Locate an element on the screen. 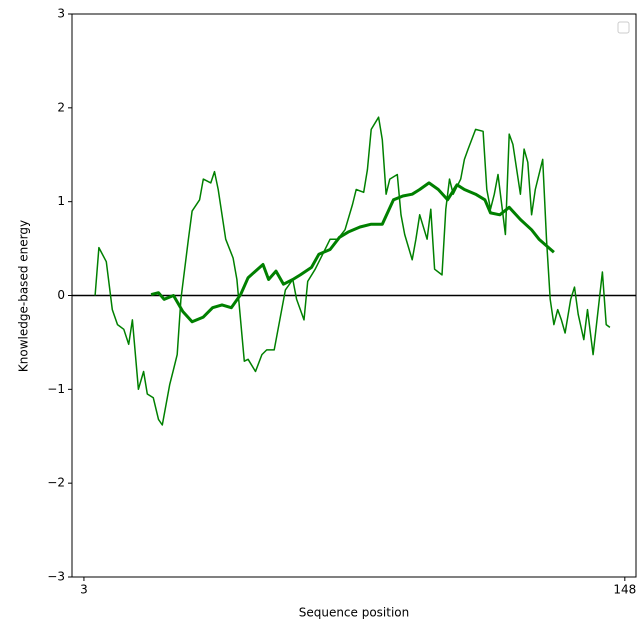 This screenshot has height=626, width=644. x-tick-label: 148 is located at coordinates (624, 590).